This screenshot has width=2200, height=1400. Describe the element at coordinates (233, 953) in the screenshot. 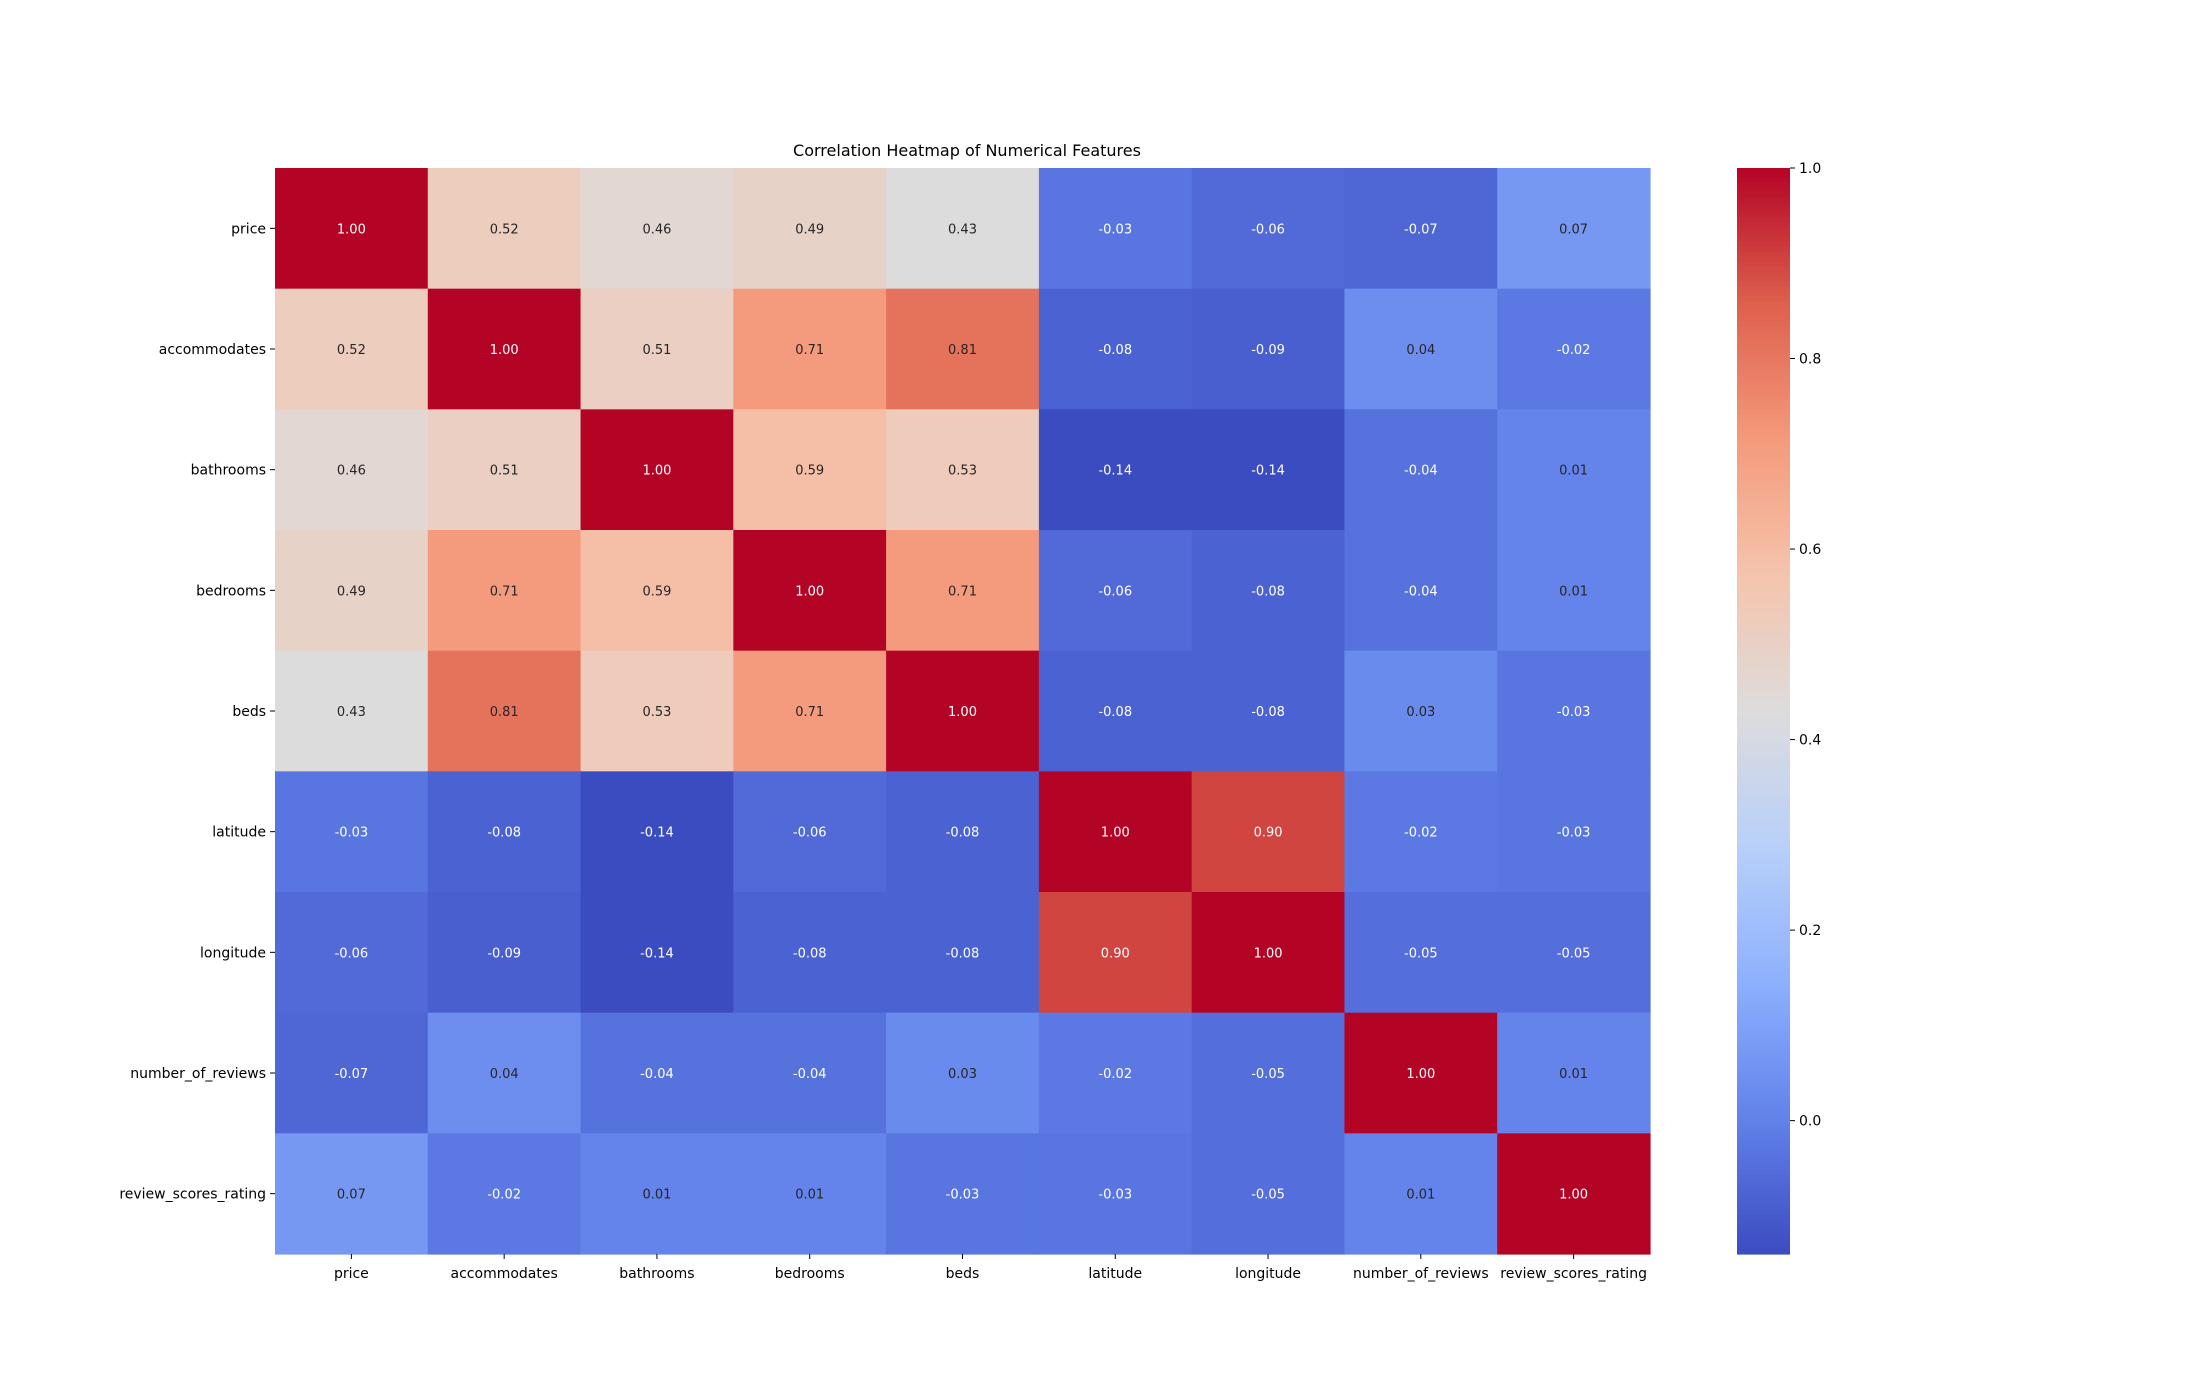

I see `y-tick-label-longitude: longitude` at that location.